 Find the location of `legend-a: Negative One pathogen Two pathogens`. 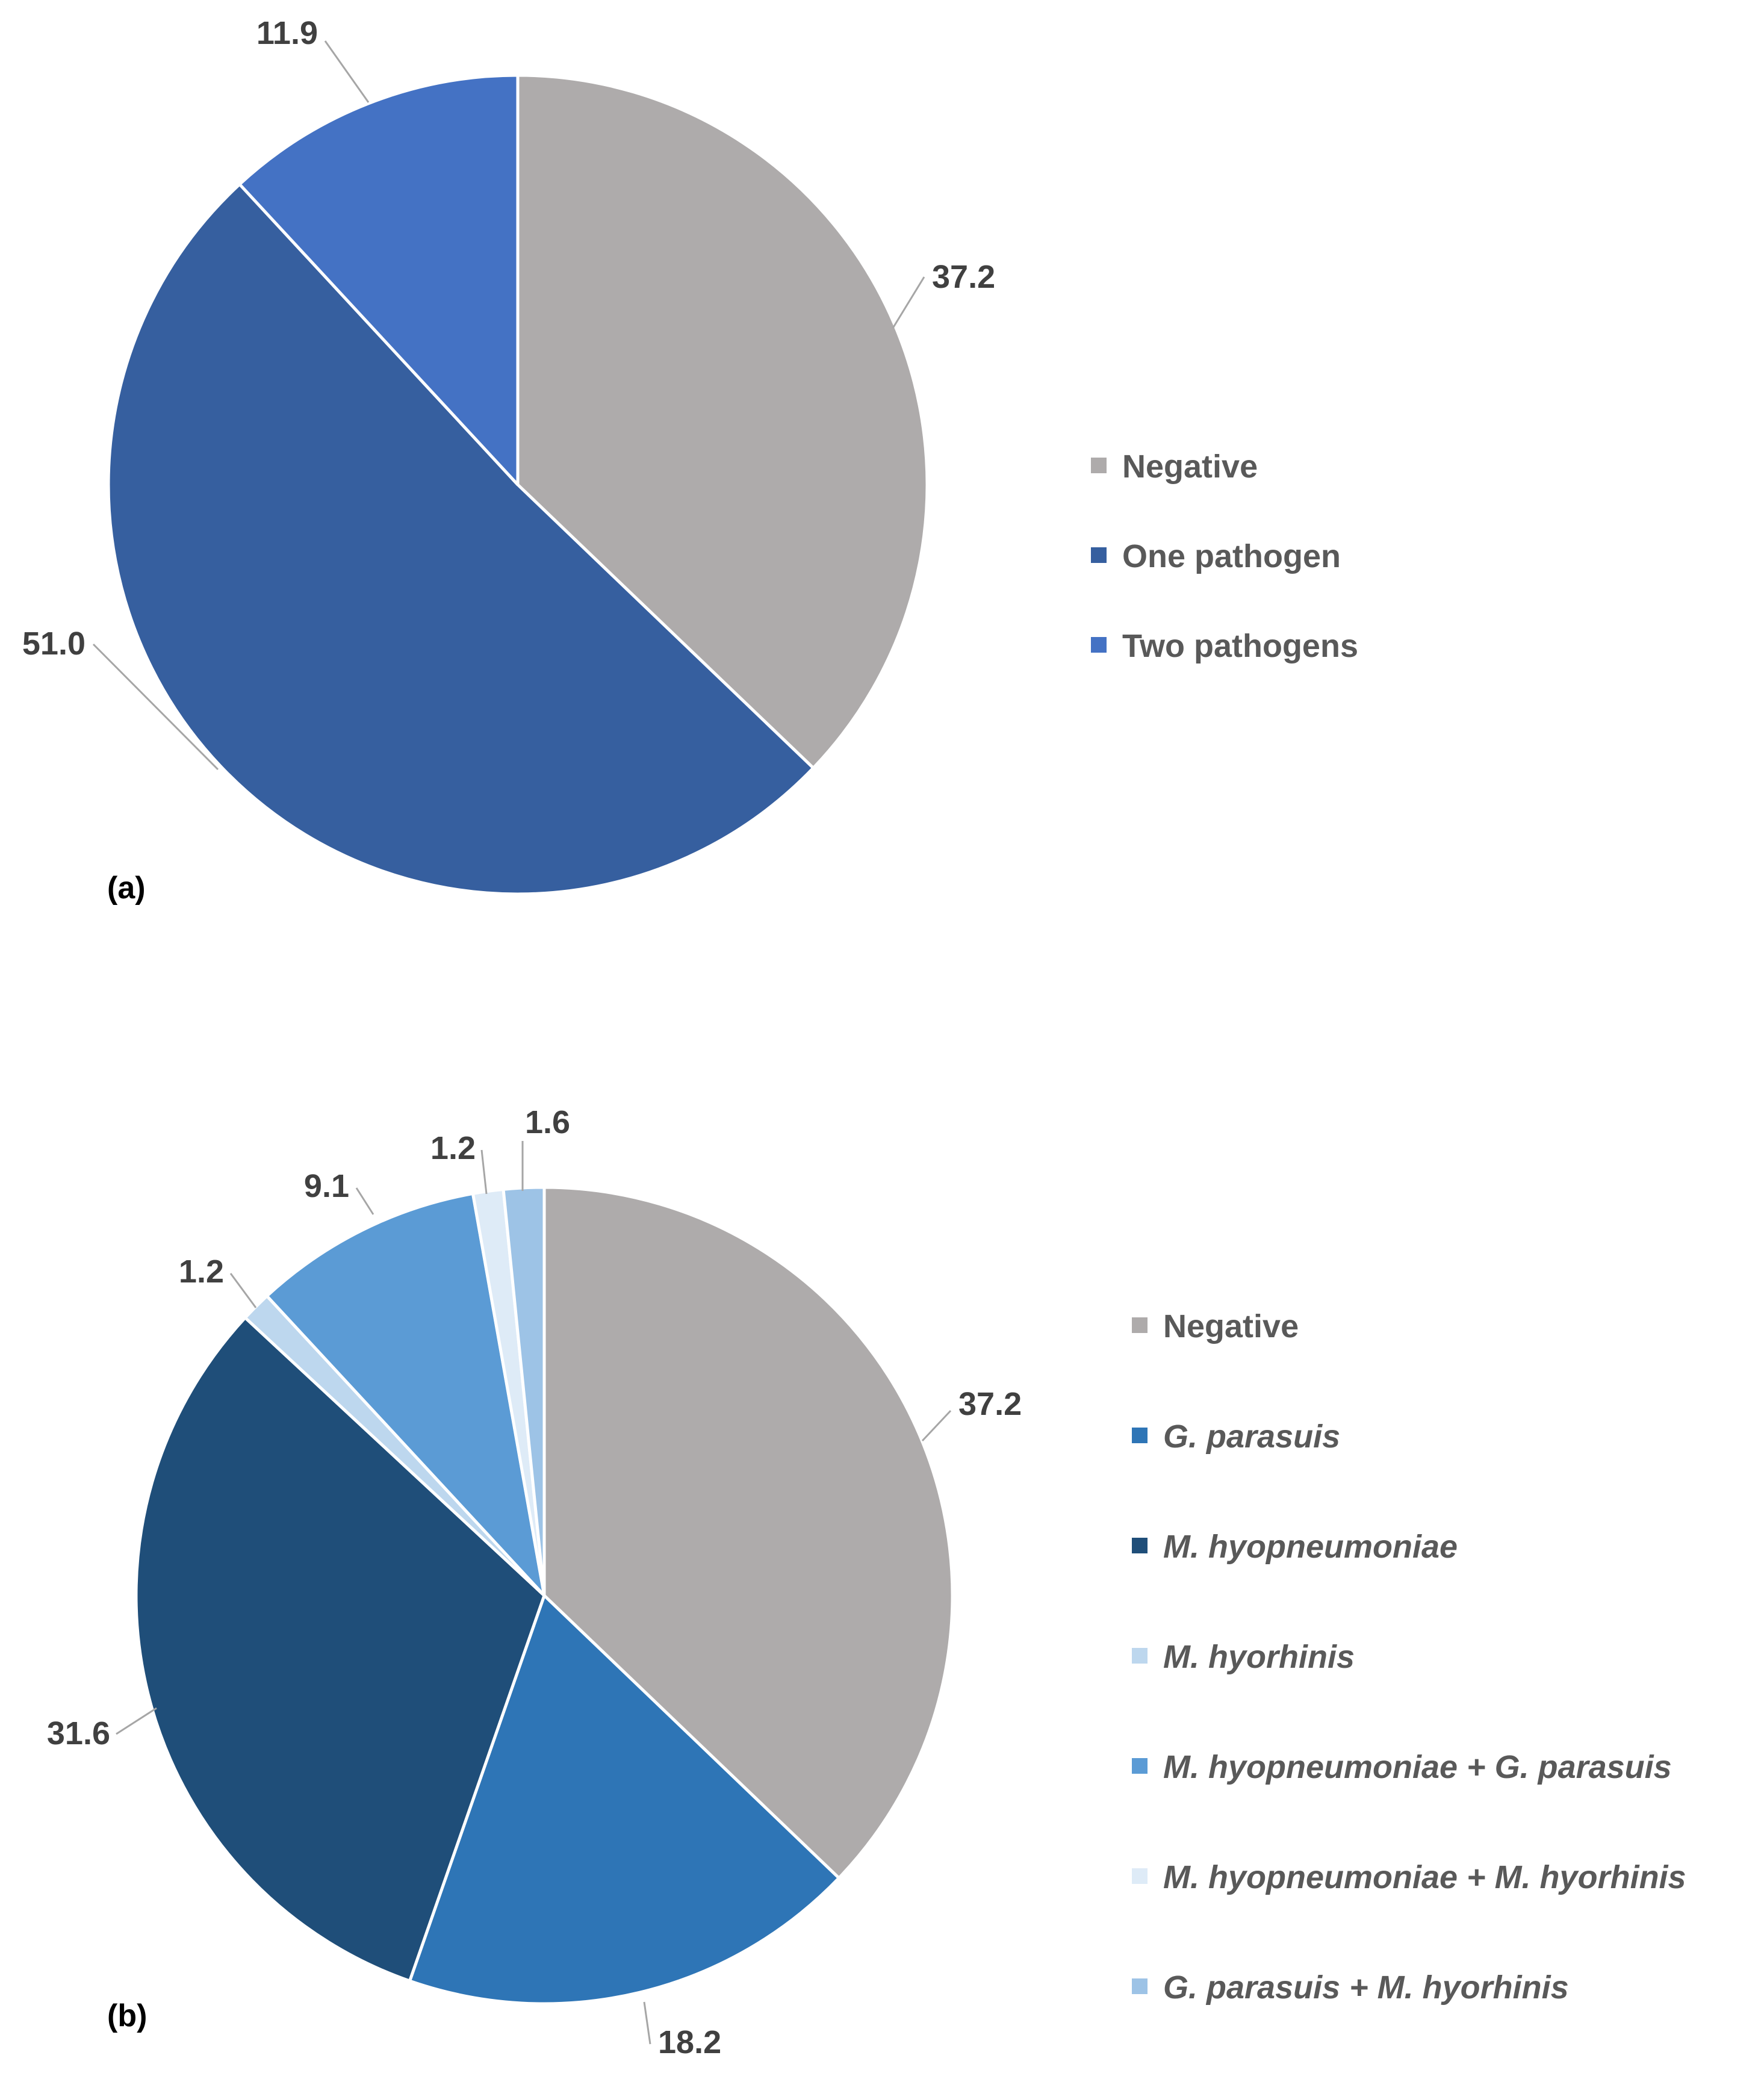

legend-a: Negative One pathogen Two pathogens is located at coordinates (1224, 557).